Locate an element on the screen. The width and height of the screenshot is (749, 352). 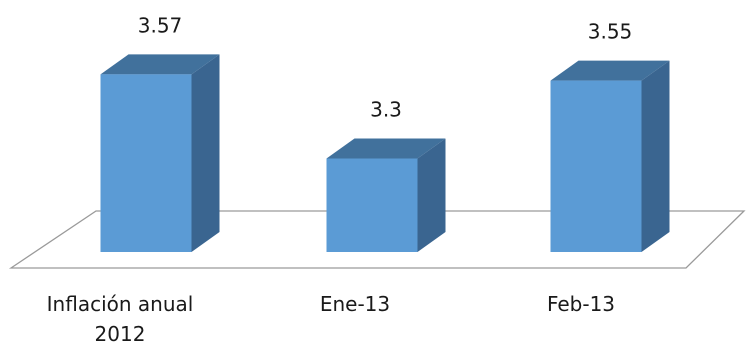
category-label: Feb-13 is located at coordinates (581, 304).